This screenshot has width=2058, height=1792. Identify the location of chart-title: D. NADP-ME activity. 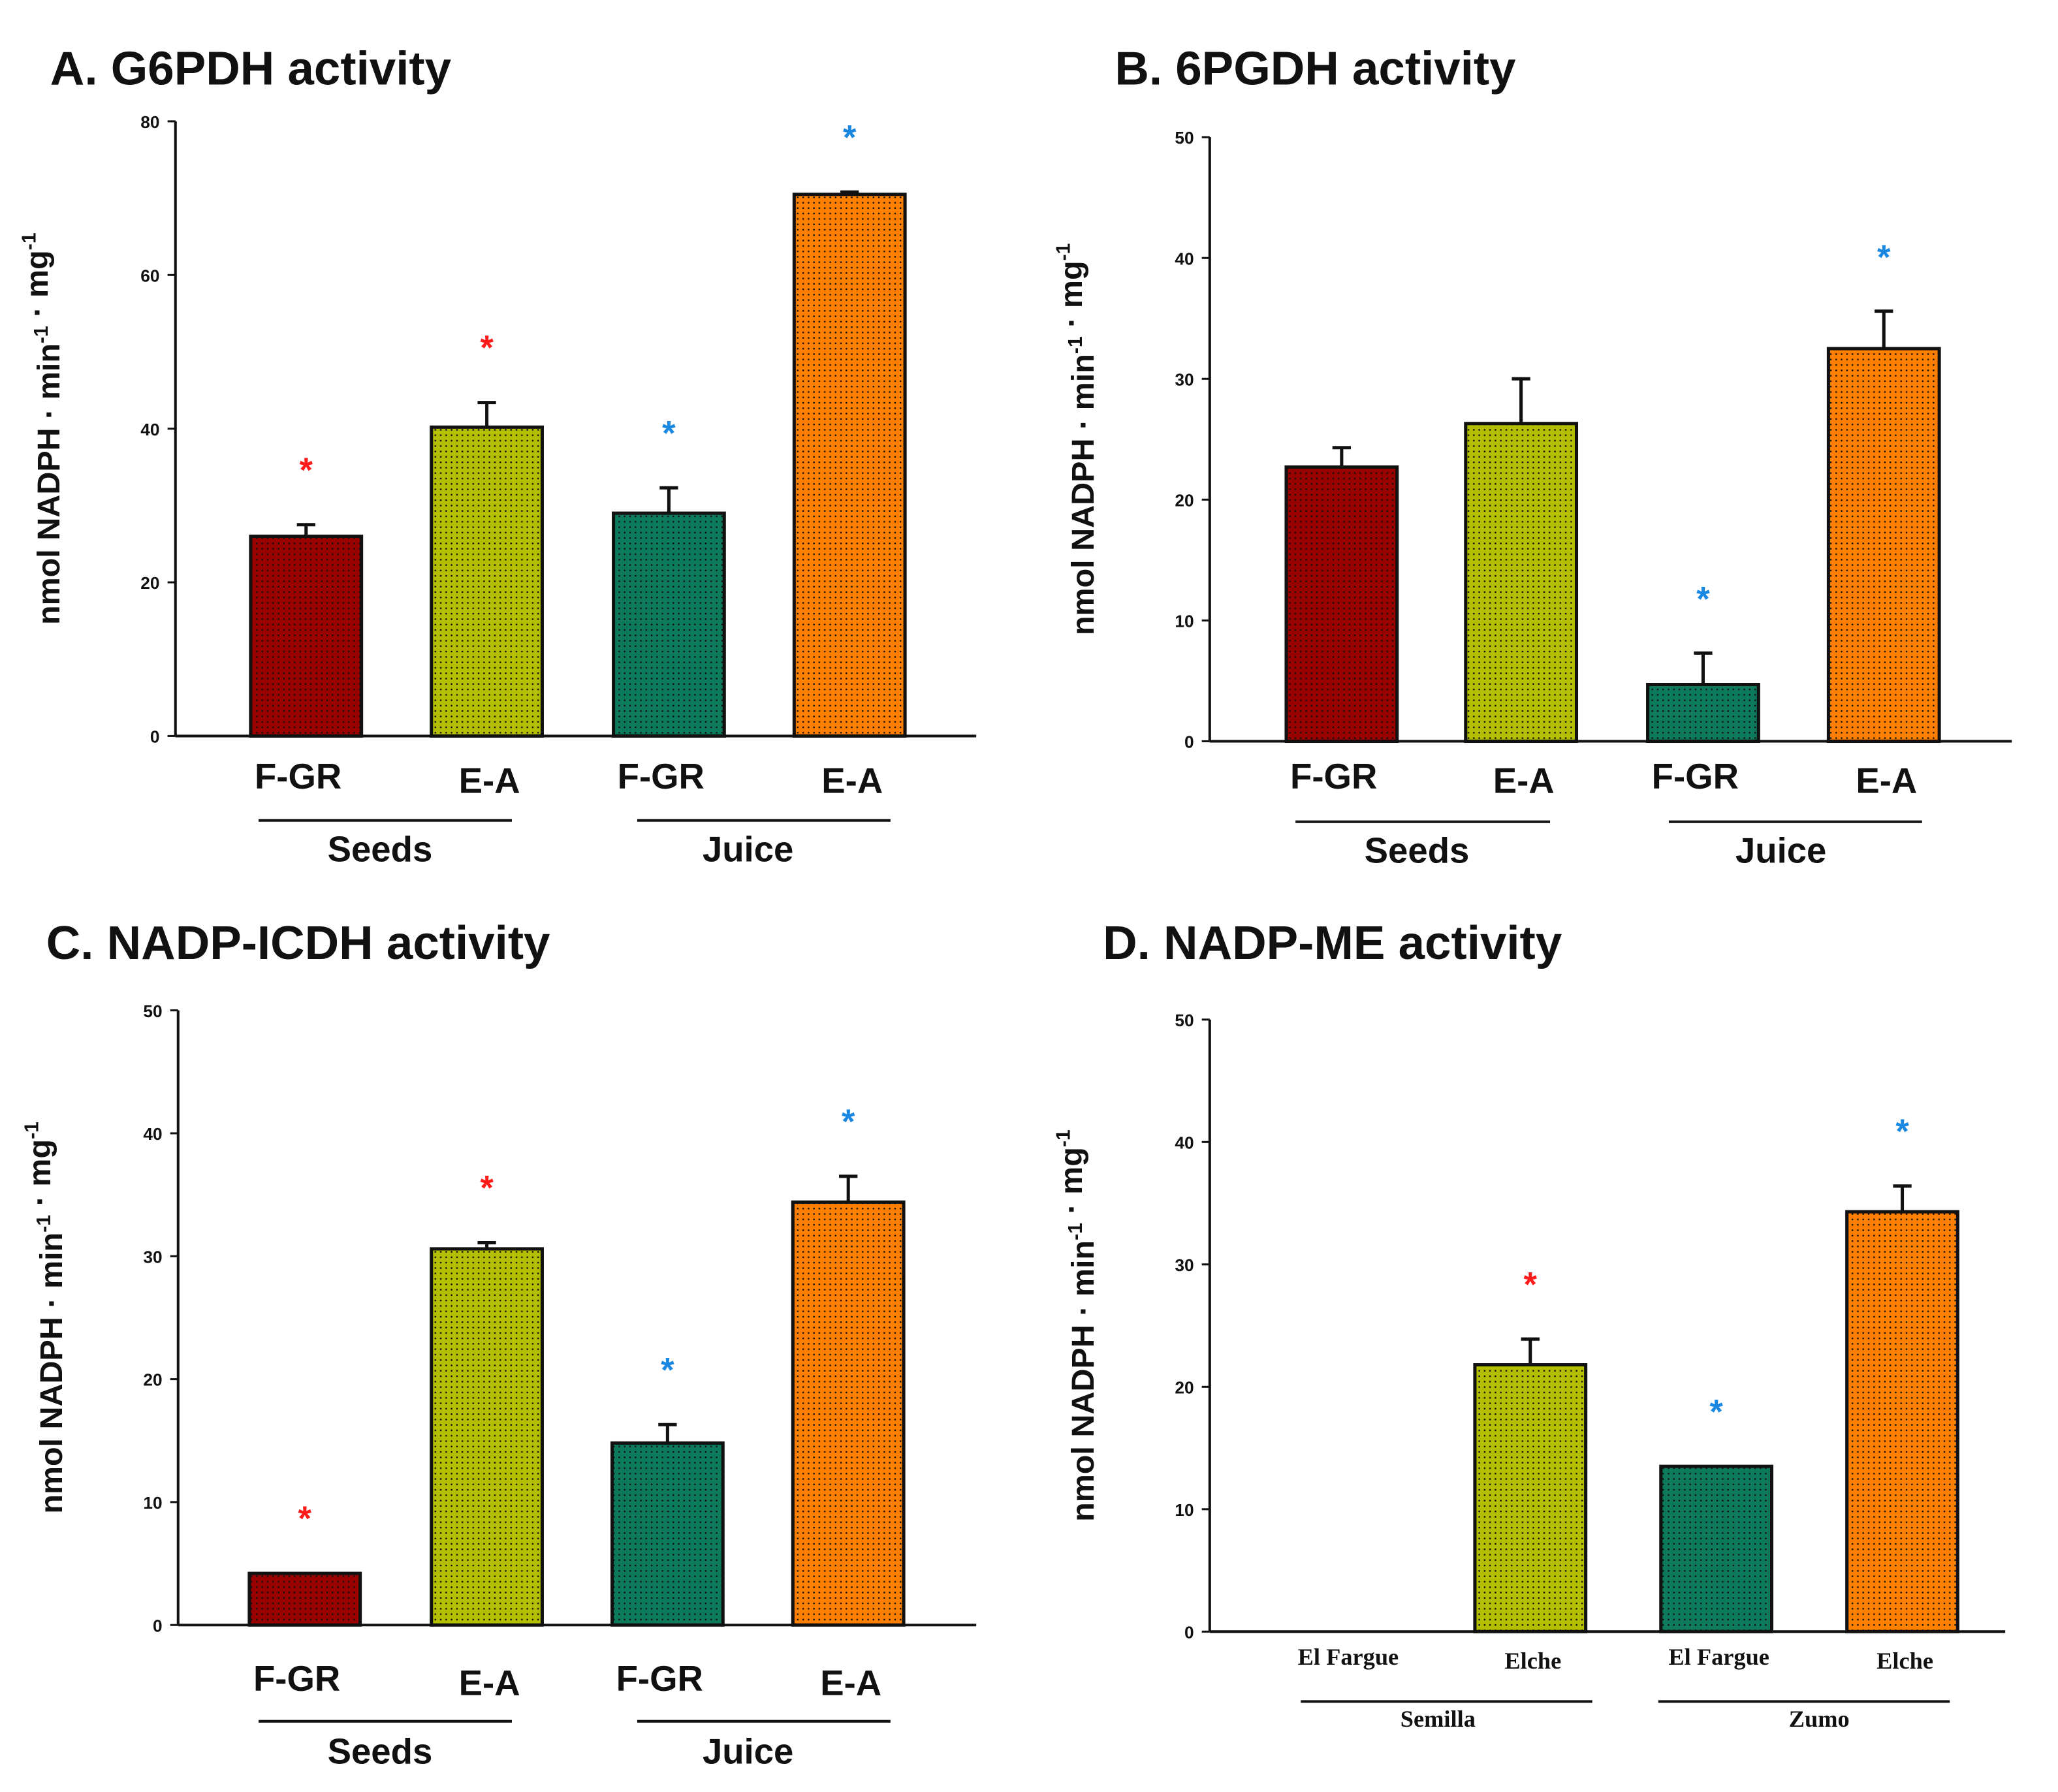
(1332, 943).